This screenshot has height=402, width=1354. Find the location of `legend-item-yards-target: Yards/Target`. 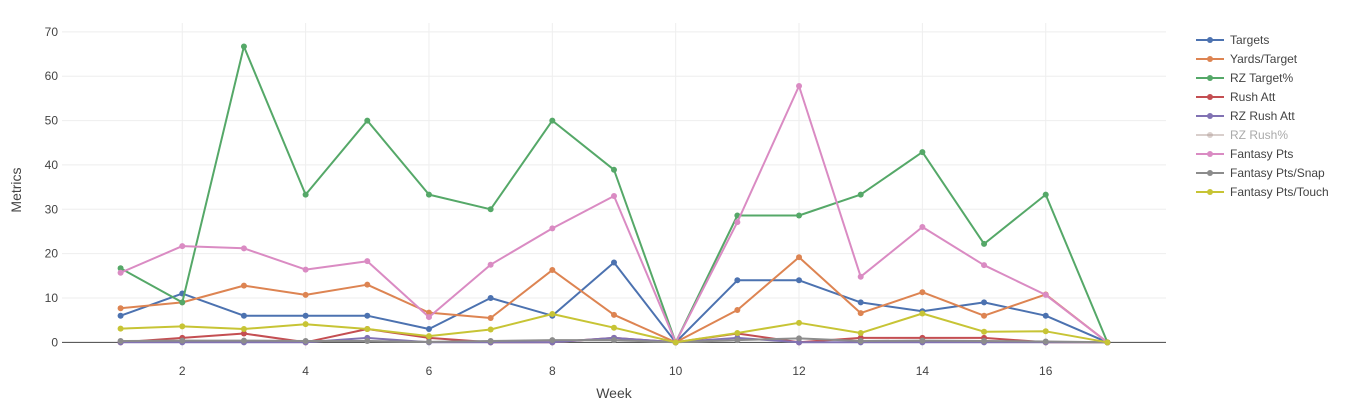

legend-item-yards-target: Yards/Target is located at coordinates (1247, 59).